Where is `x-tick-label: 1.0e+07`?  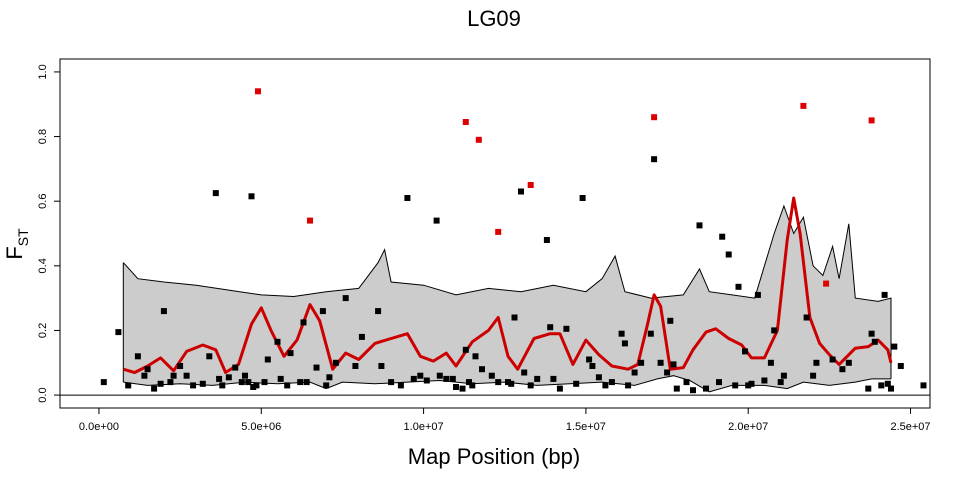
x-tick-label: 1.0e+07 is located at coordinates (424, 427).